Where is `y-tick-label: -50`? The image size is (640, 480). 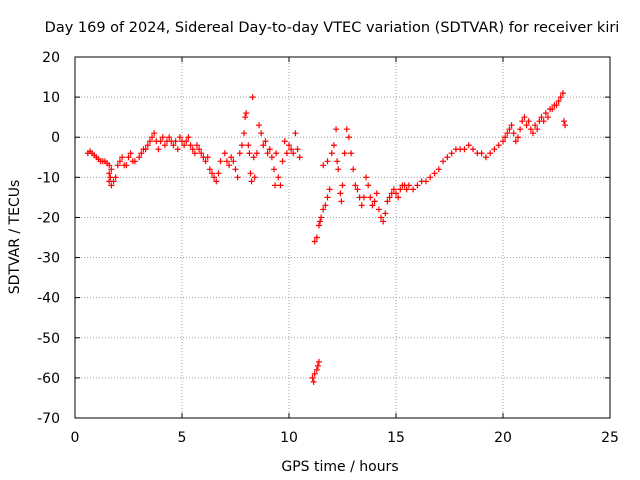 y-tick-label: -50 is located at coordinates (48, 339).